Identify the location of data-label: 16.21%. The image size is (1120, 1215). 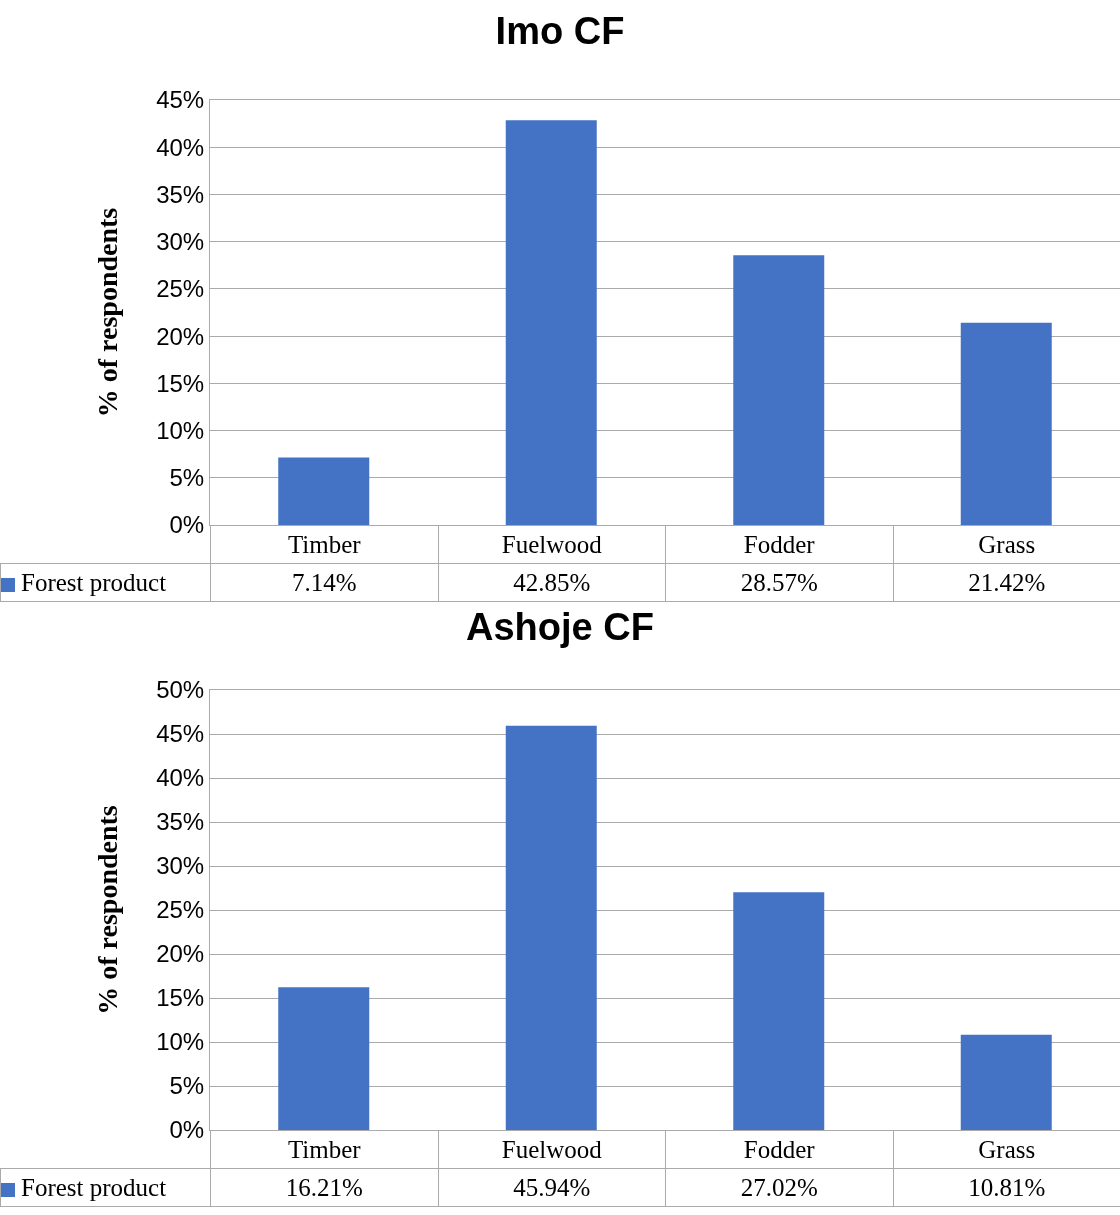
(324, 1187).